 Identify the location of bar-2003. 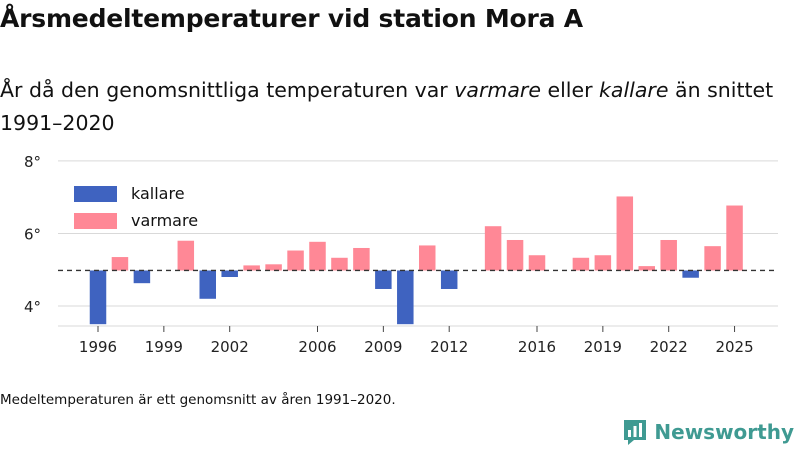
(251, 268).